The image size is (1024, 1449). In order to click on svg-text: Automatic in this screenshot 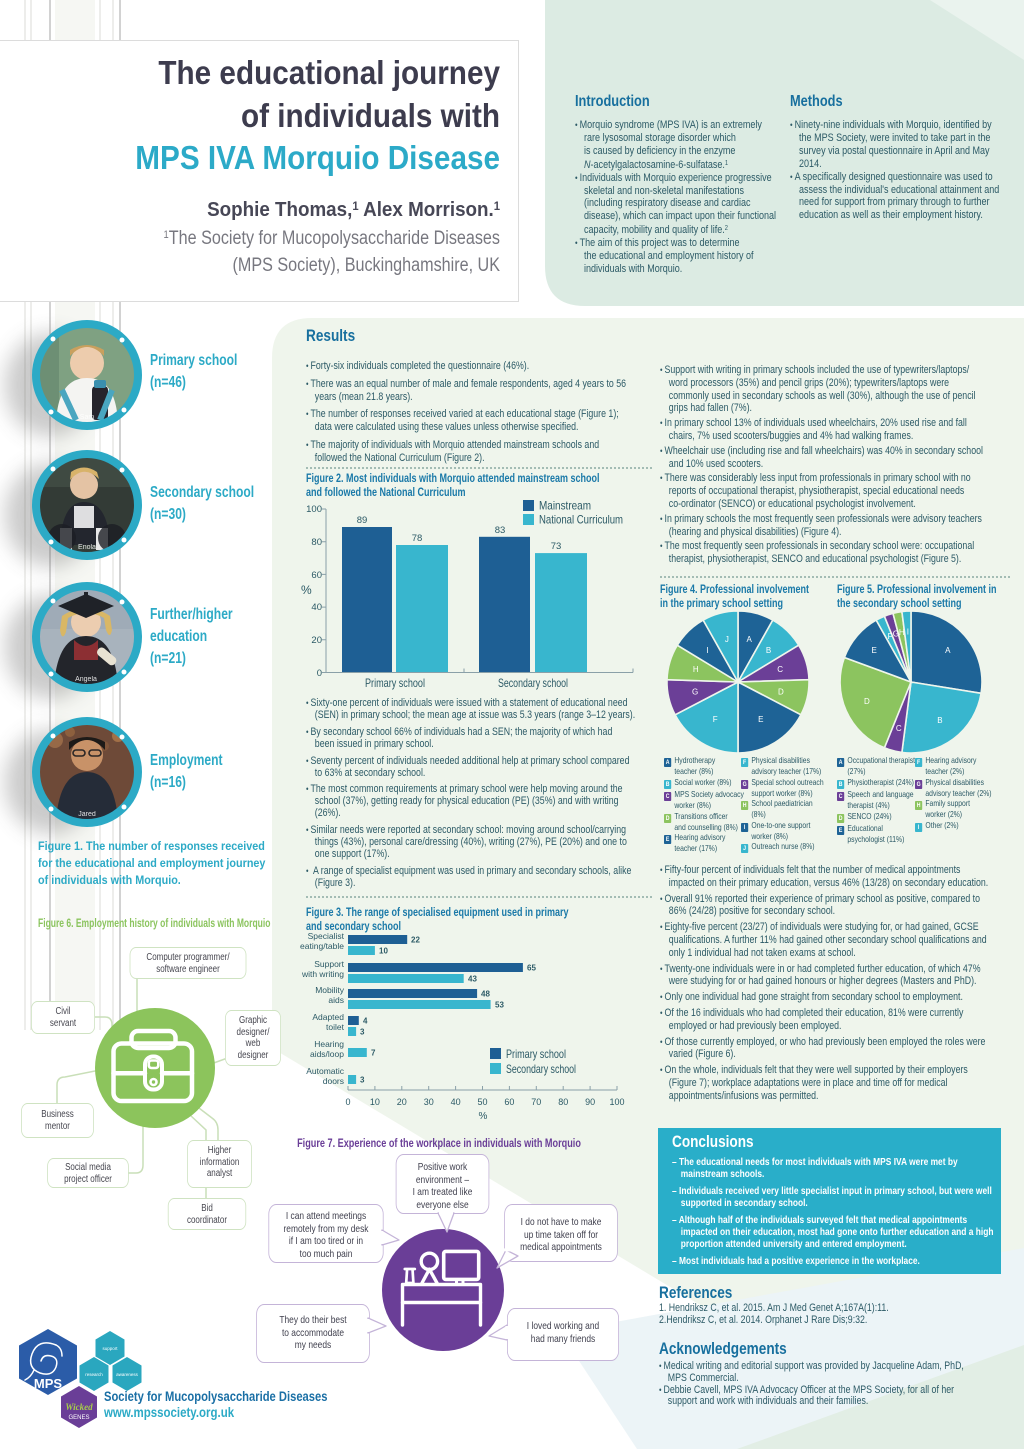, I will do `click(325, 1071)`.